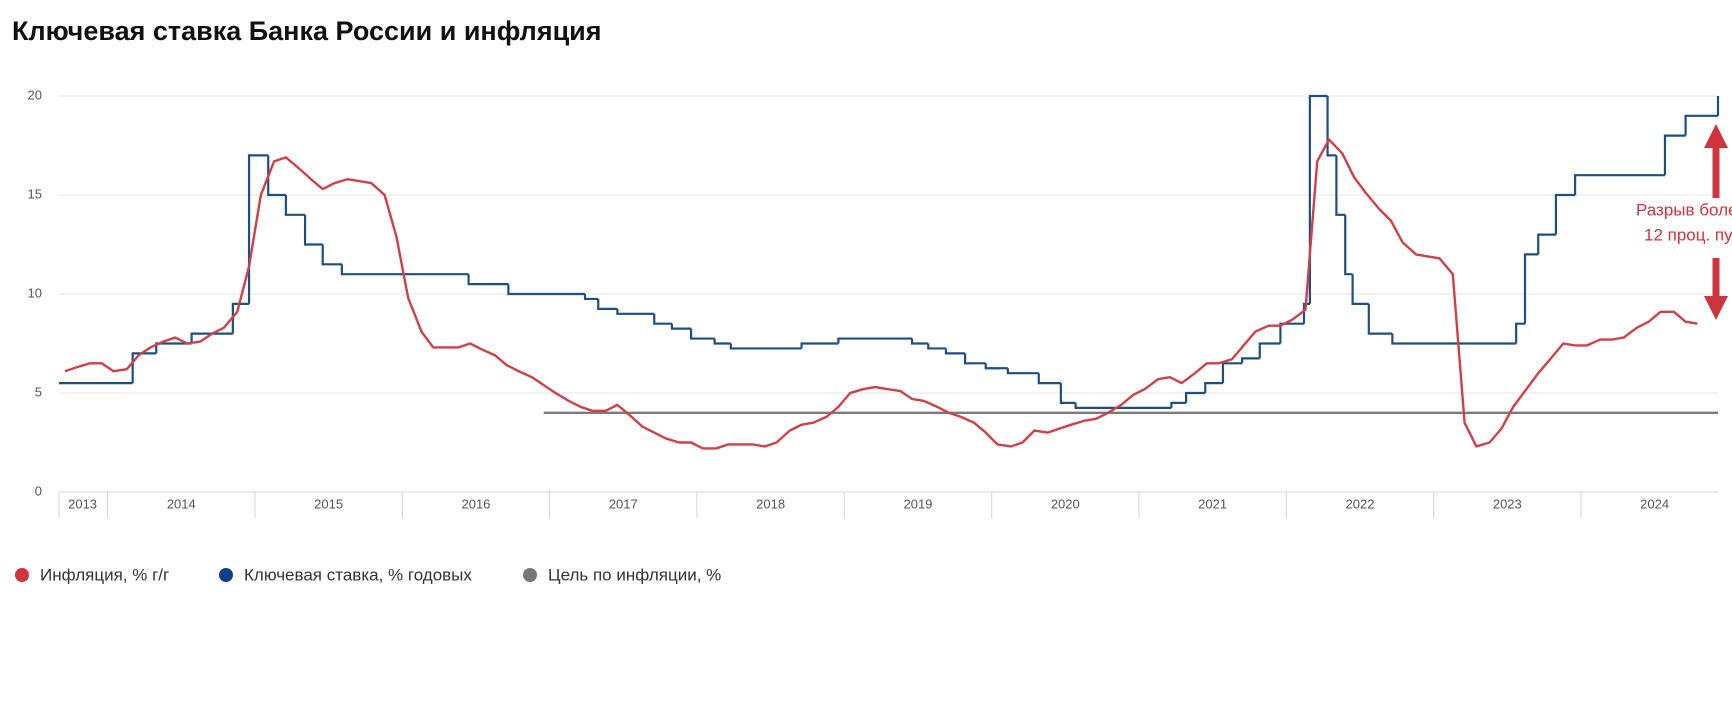  I want to click on legend-label: Ключевая ставка, % годовых, so click(358, 574).